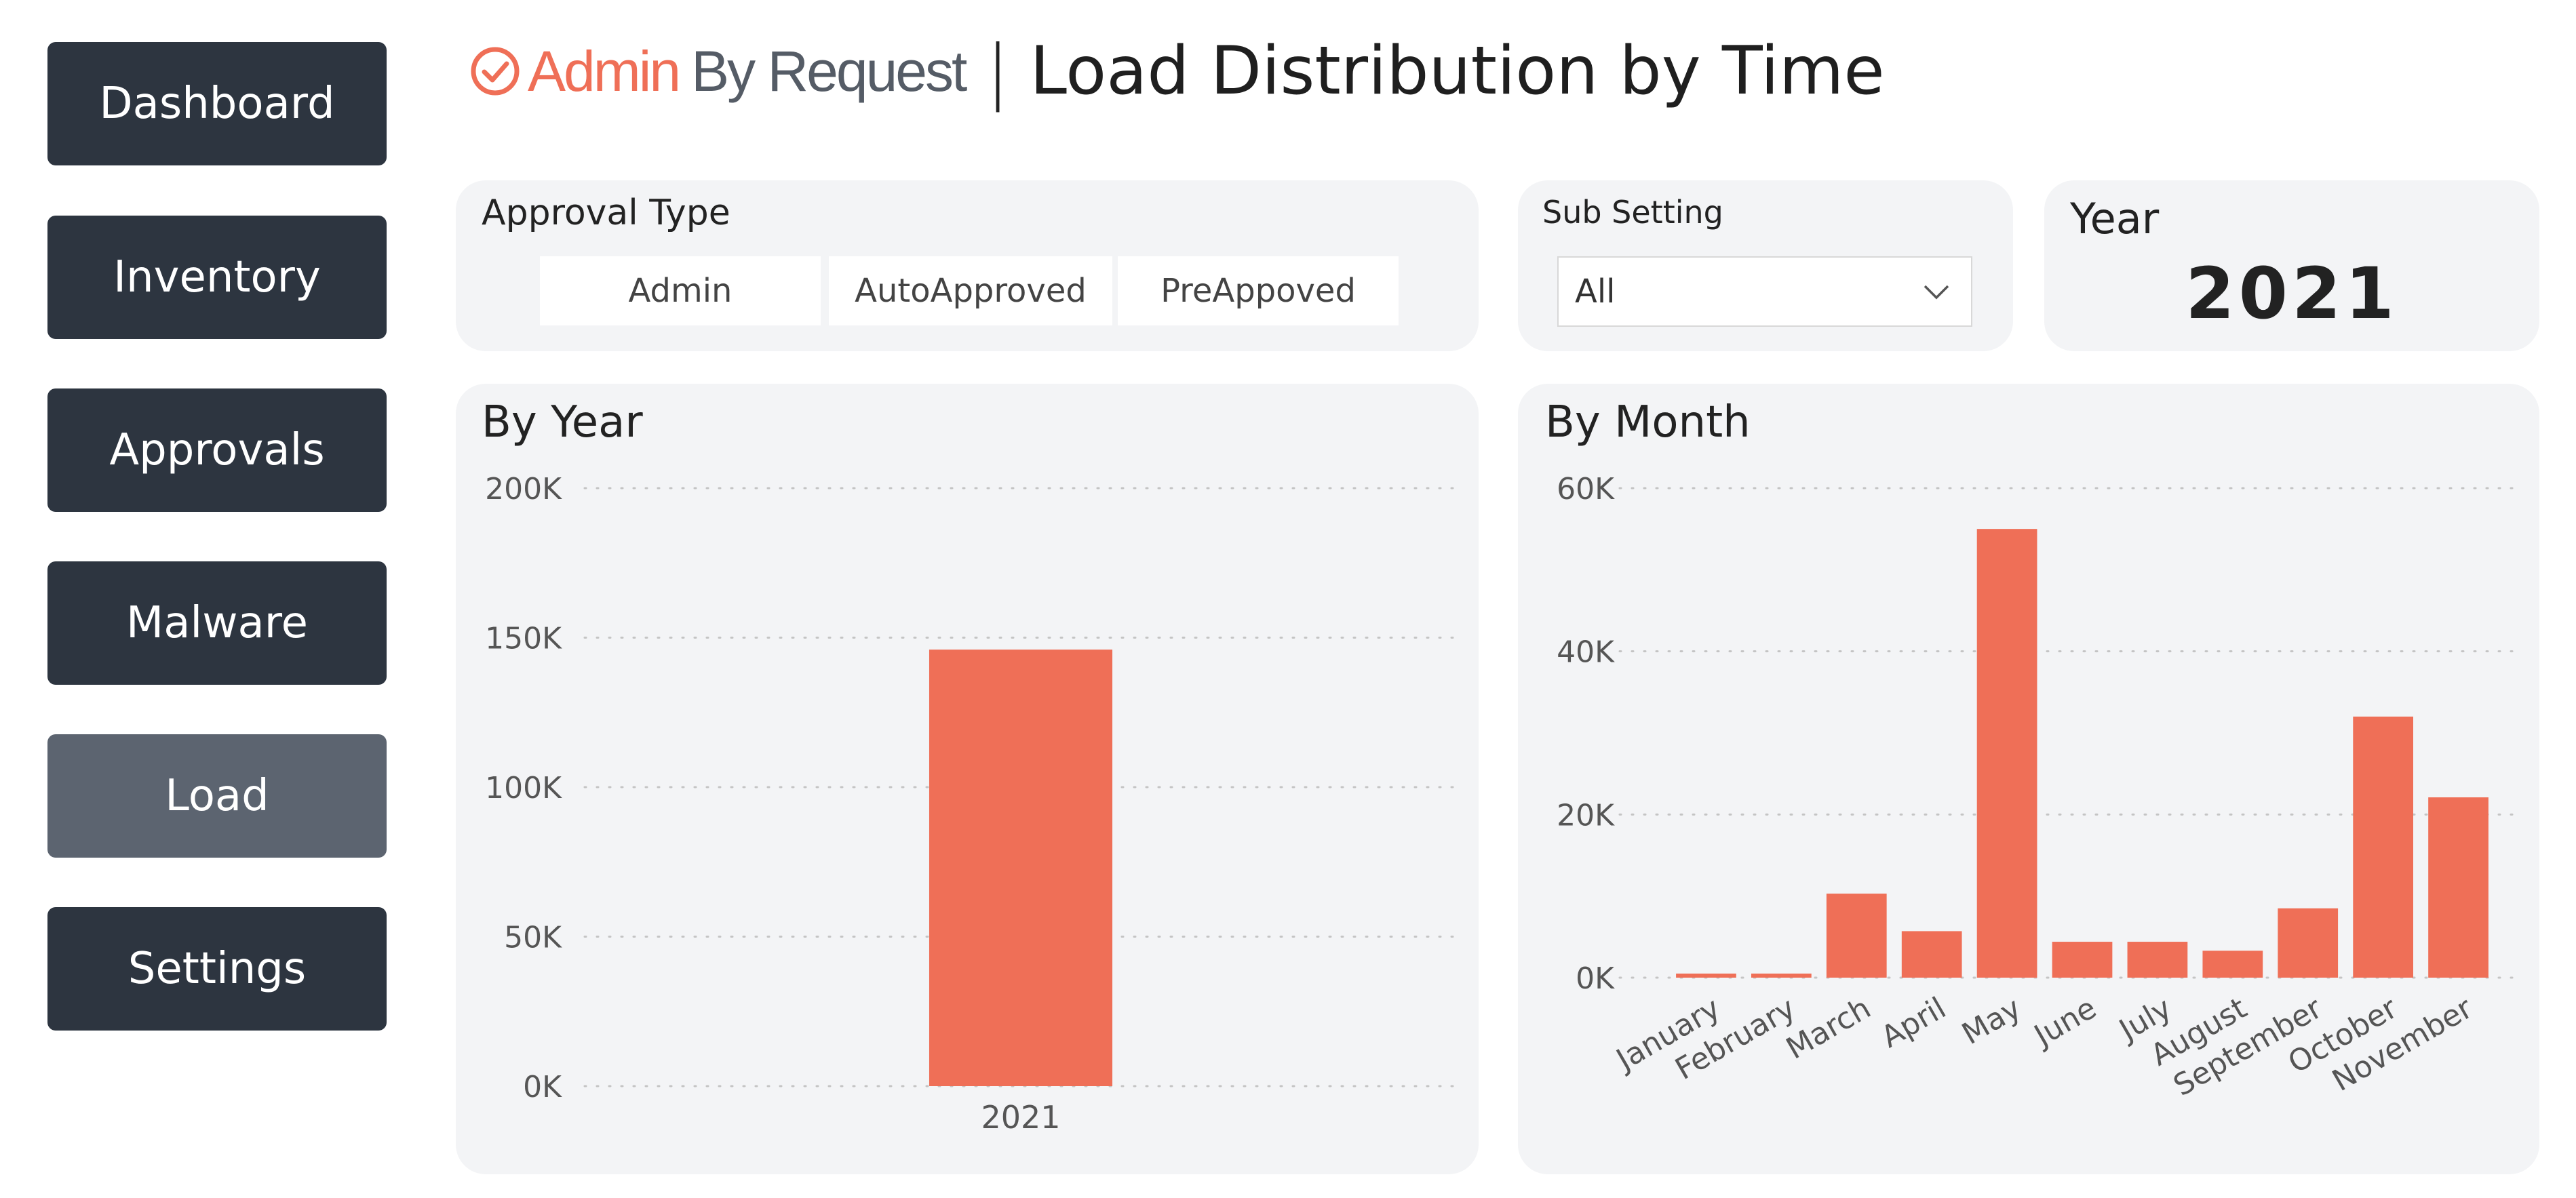  I want to click on x-tick-label: May, so click(1991, 1021).